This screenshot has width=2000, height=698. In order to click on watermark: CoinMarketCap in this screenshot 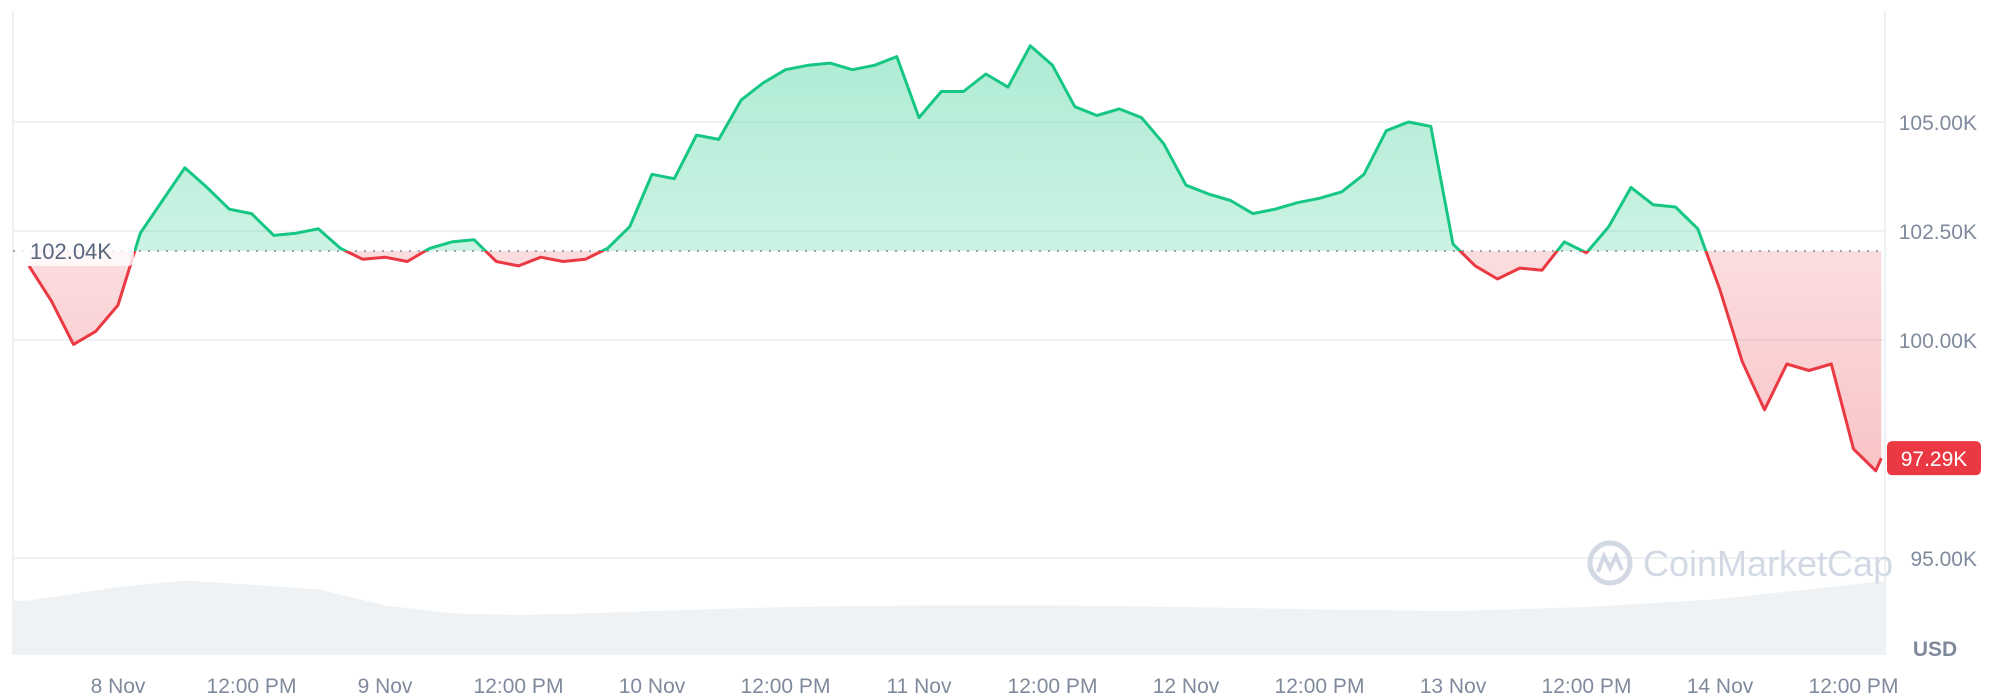, I will do `click(1740, 563)`.